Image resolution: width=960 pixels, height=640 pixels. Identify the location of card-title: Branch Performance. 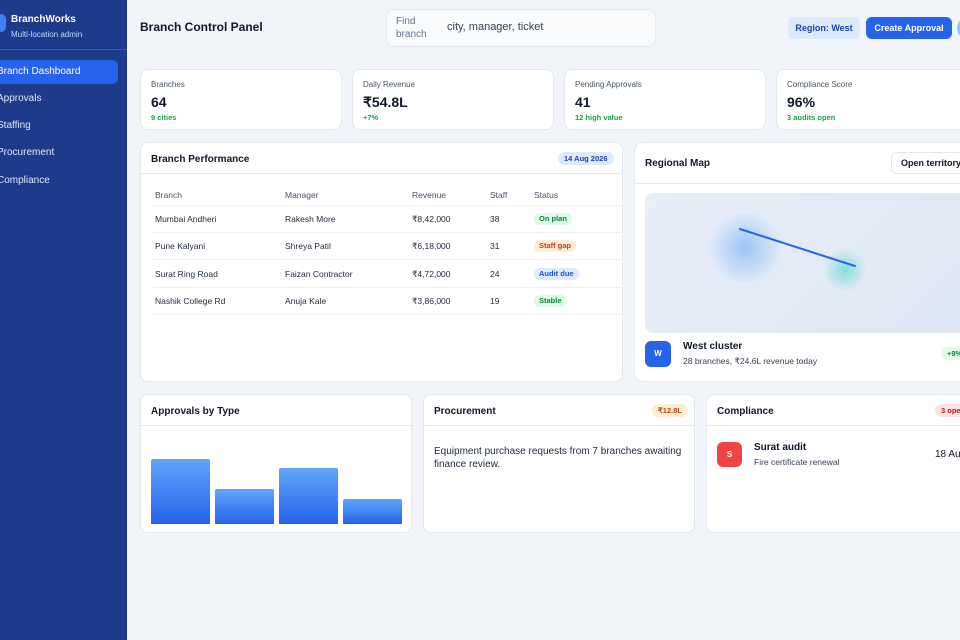
(200, 159).